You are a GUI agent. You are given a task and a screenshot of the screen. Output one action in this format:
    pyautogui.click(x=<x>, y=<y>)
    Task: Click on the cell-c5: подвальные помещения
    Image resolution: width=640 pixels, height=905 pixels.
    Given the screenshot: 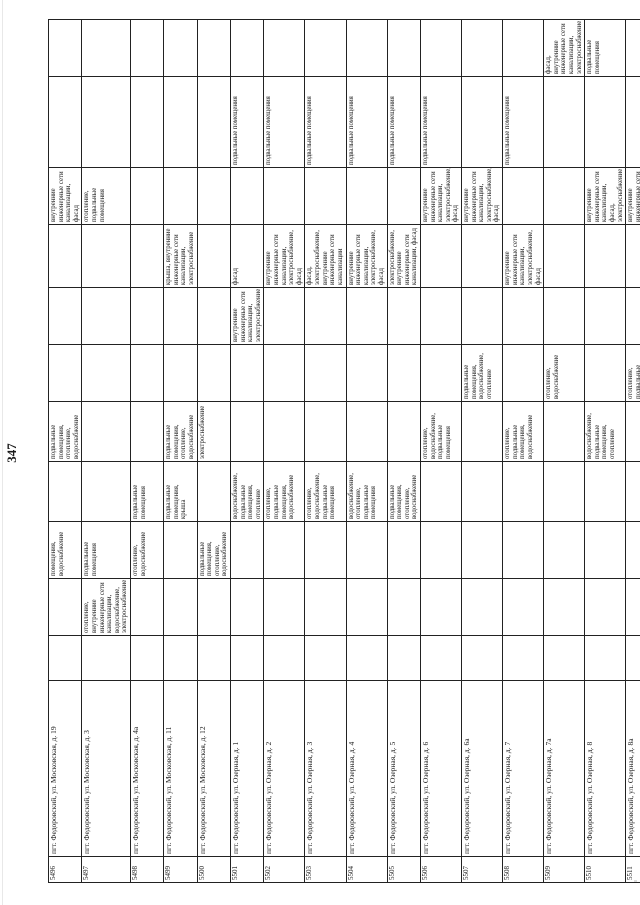 What is the action you would take?
    pyautogui.click(x=106, y=550)
    